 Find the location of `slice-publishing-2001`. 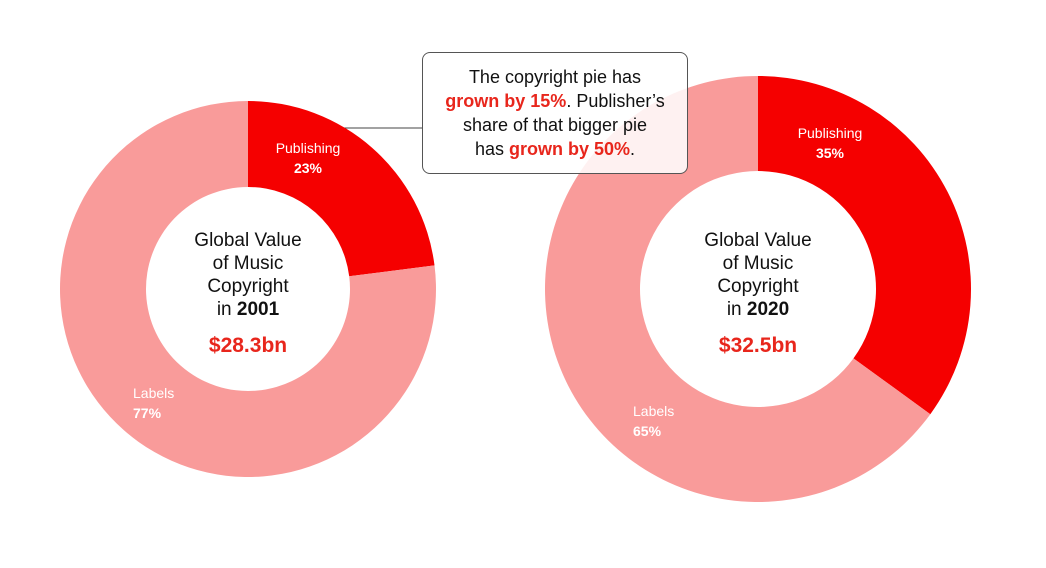

slice-publishing-2001 is located at coordinates (341, 189).